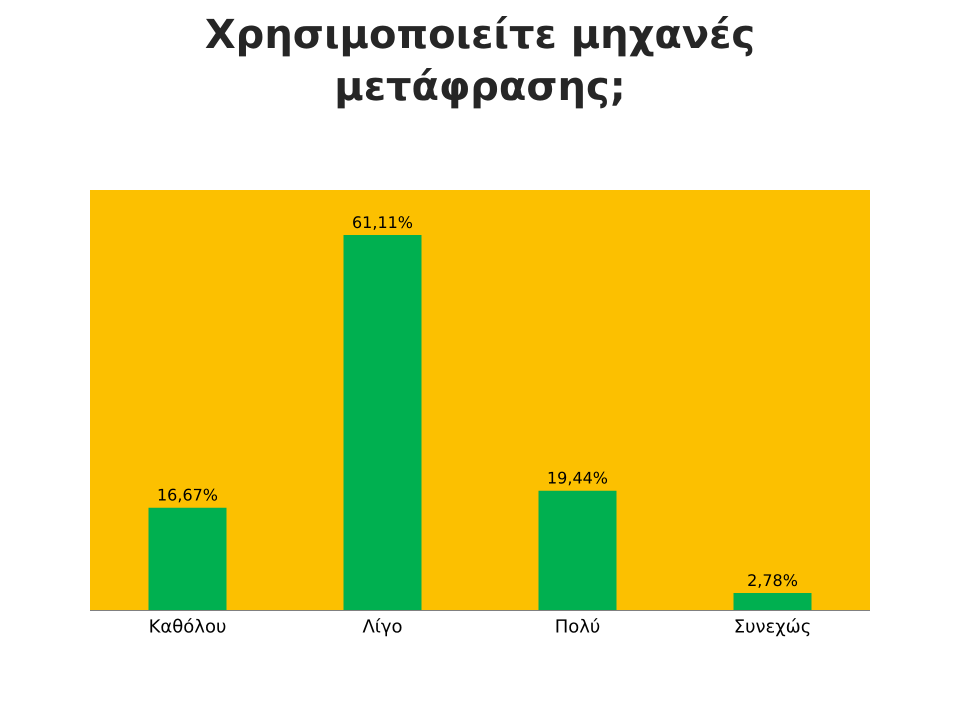 The width and height of the screenshot is (960, 720). What do you see at coordinates (382, 627) in the screenshot?
I see `x-tick-label: Λίγο` at bounding box center [382, 627].